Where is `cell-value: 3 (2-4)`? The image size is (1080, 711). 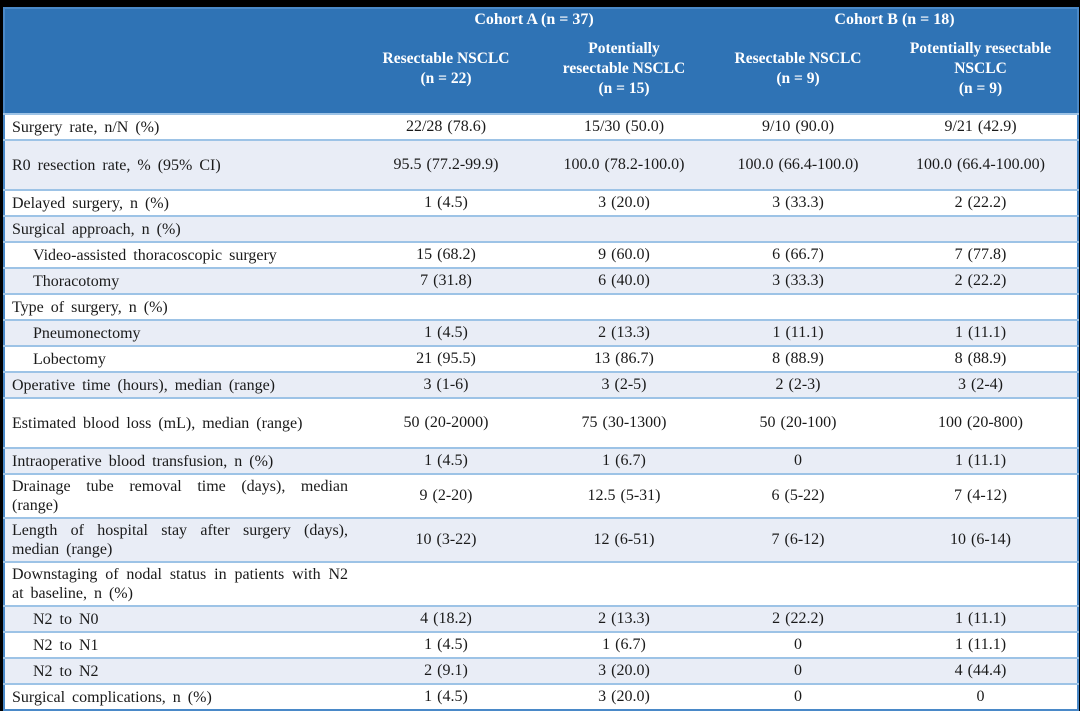 cell-value: 3 (2-4) is located at coordinates (981, 384).